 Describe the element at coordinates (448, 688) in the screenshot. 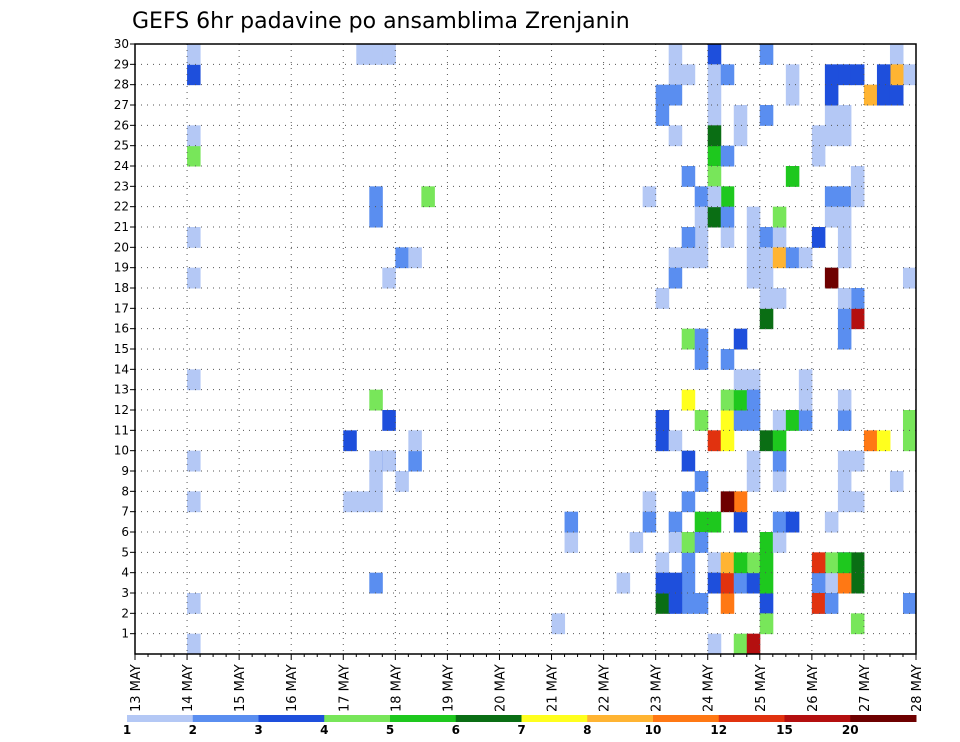

I see `xtick-label-6: 19 MAY` at that location.